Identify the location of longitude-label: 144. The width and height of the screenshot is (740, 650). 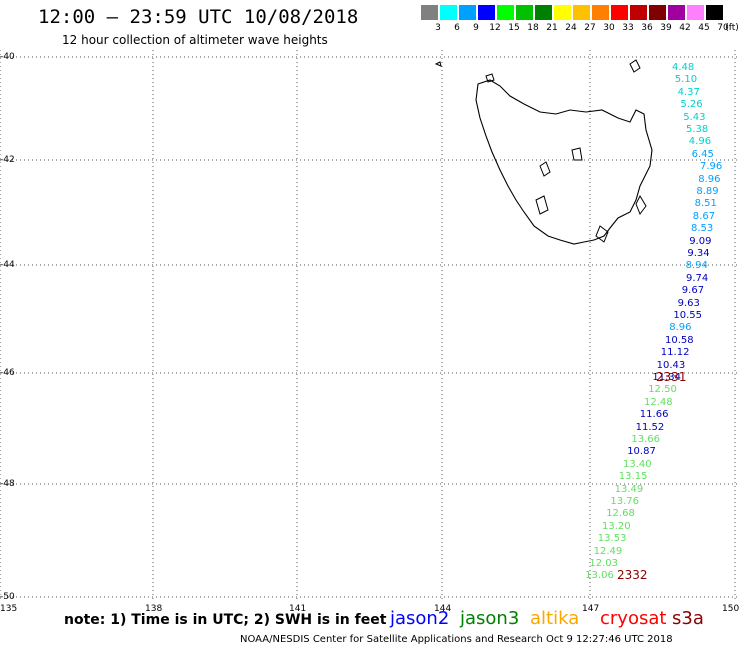
(443, 609).